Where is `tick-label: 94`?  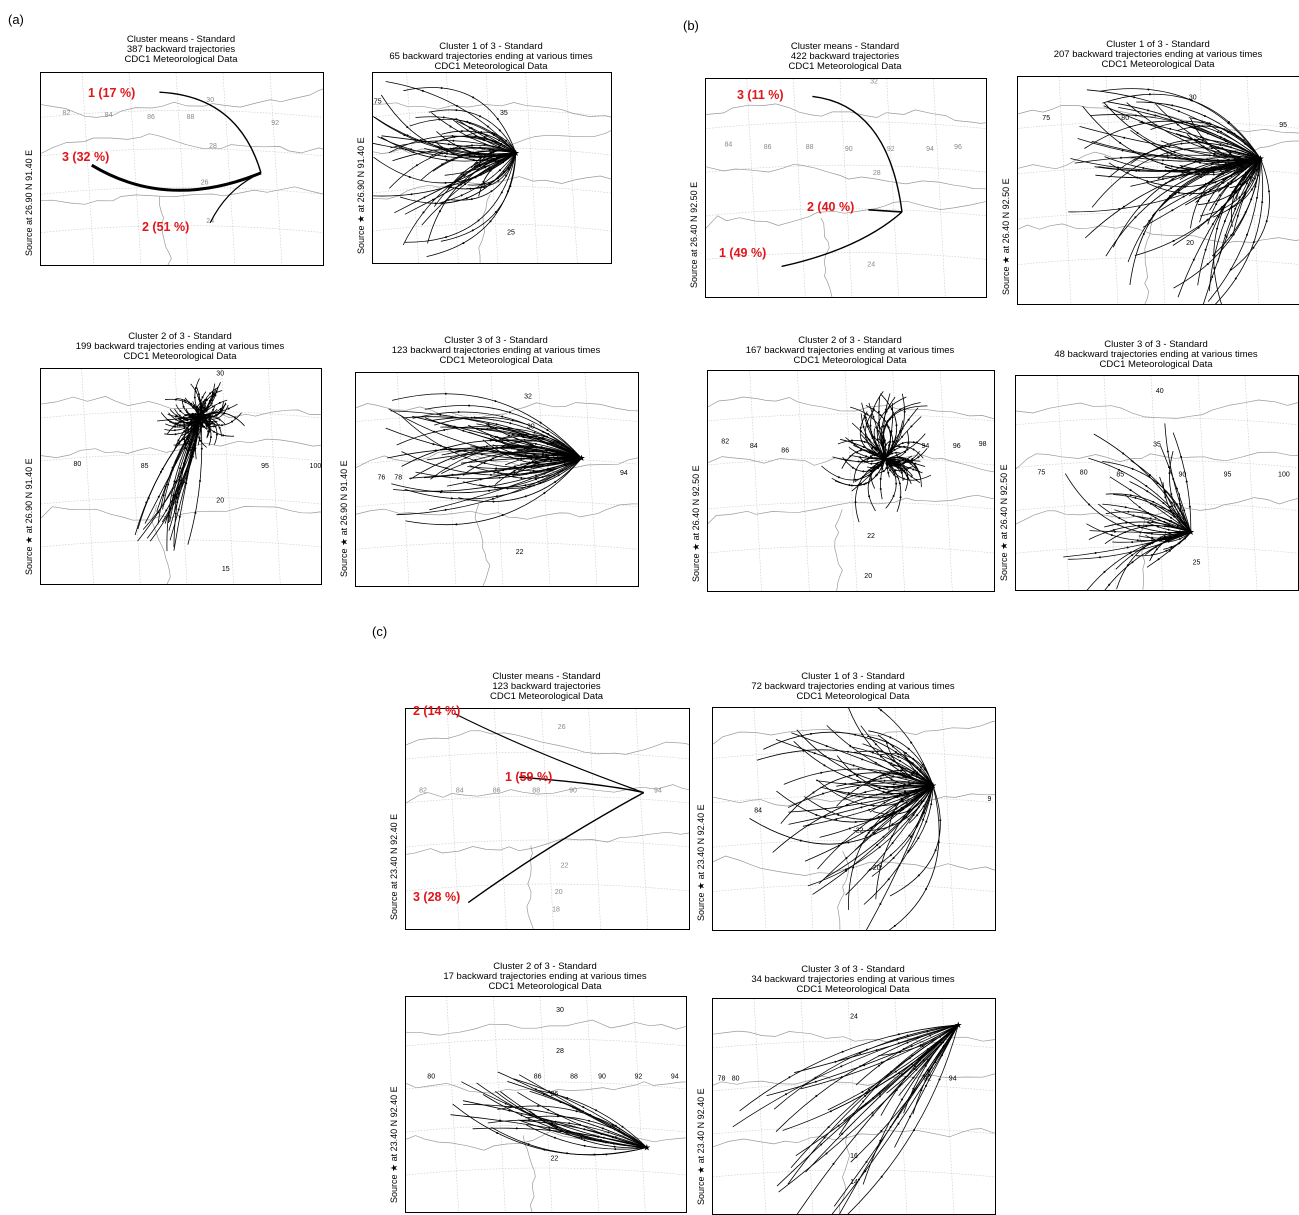
tick-label: 94 is located at coordinates (953, 1079).